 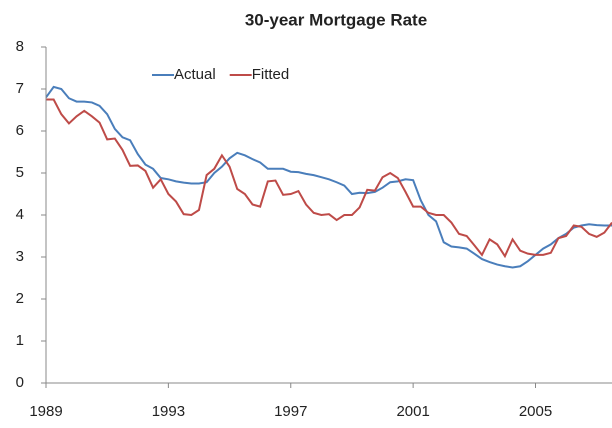 What do you see at coordinates (290, 411) in the screenshot?
I see `x-tick-label: 1997` at bounding box center [290, 411].